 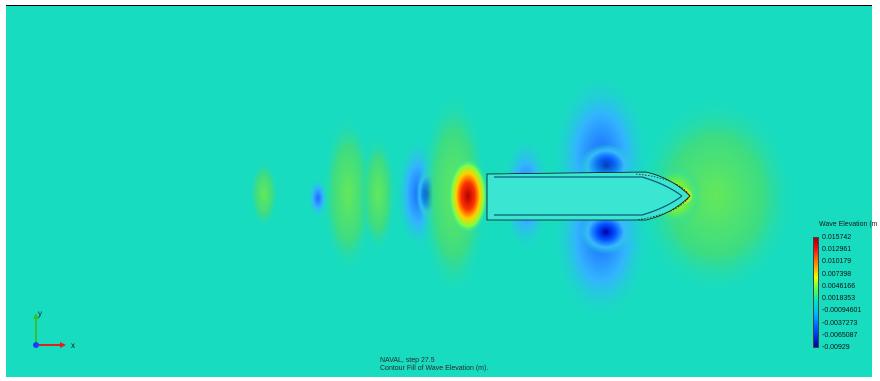 What do you see at coordinates (837, 237) in the screenshot?
I see `legend-tick-label: 0.015742` at bounding box center [837, 237].